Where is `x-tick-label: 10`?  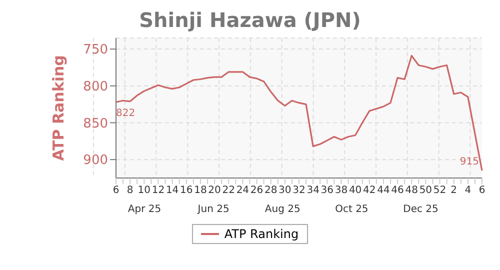
x-tick-label: 10 is located at coordinates (144, 190).